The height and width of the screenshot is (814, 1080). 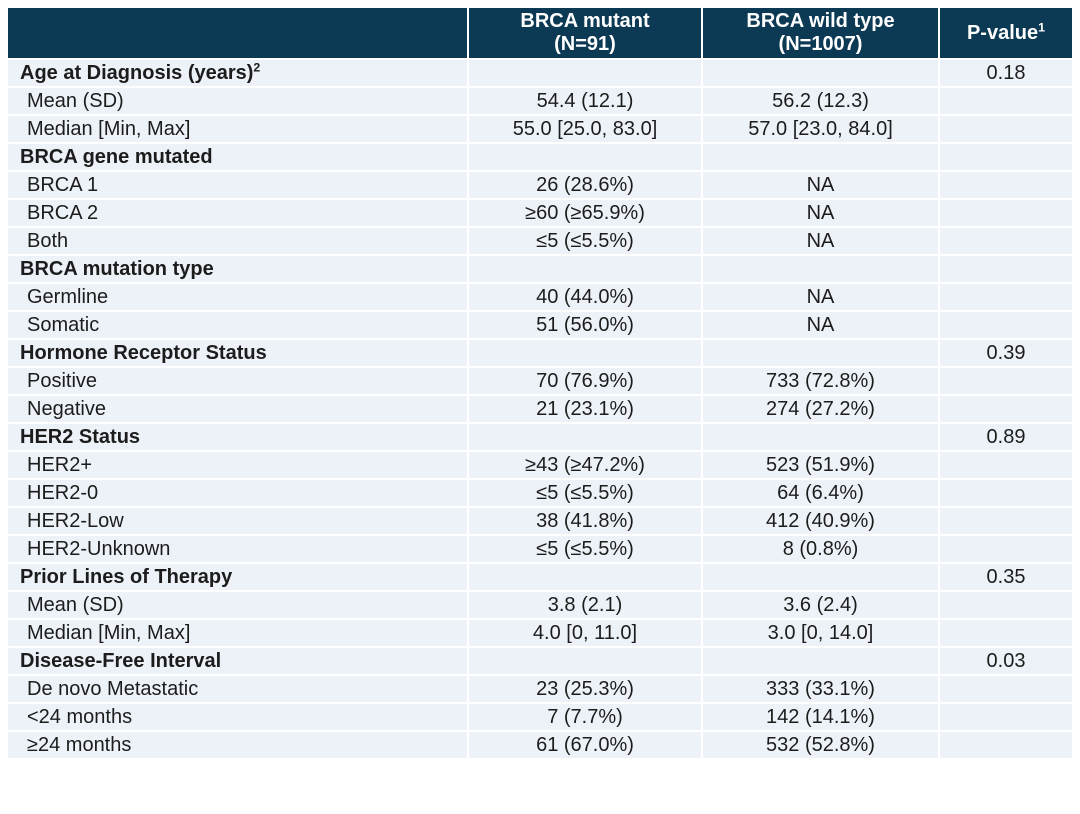 What do you see at coordinates (238, 746) in the screenshot?
I see `row-label: ≥24 months` at bounding box center [238, 746].